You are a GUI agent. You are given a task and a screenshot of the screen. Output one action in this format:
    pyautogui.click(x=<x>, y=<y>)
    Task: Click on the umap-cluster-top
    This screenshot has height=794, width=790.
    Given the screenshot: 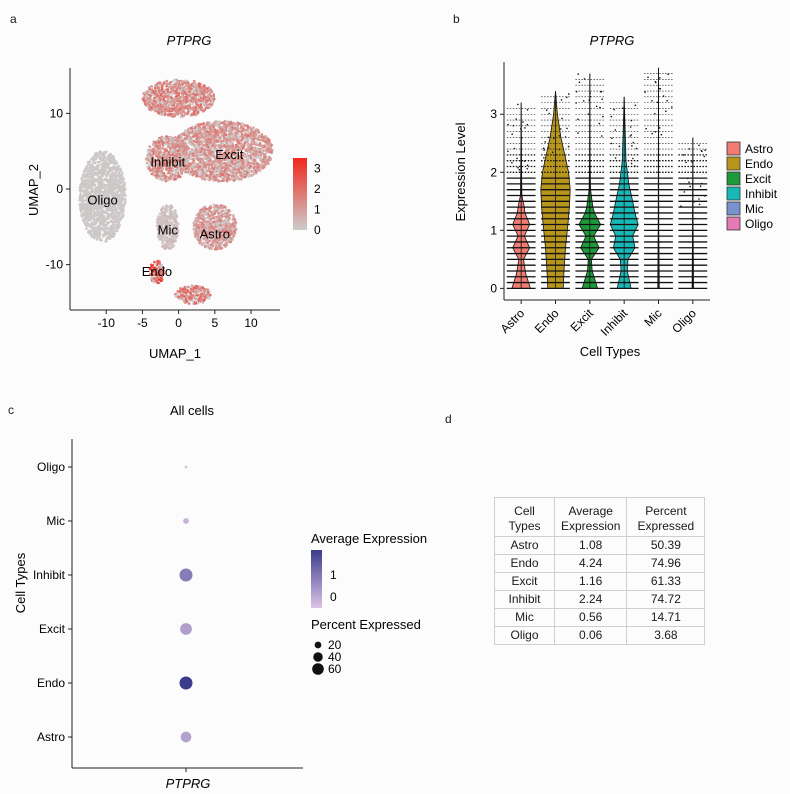 What is the action you would take?
    pyautogui.click(x=178, y=98)
    